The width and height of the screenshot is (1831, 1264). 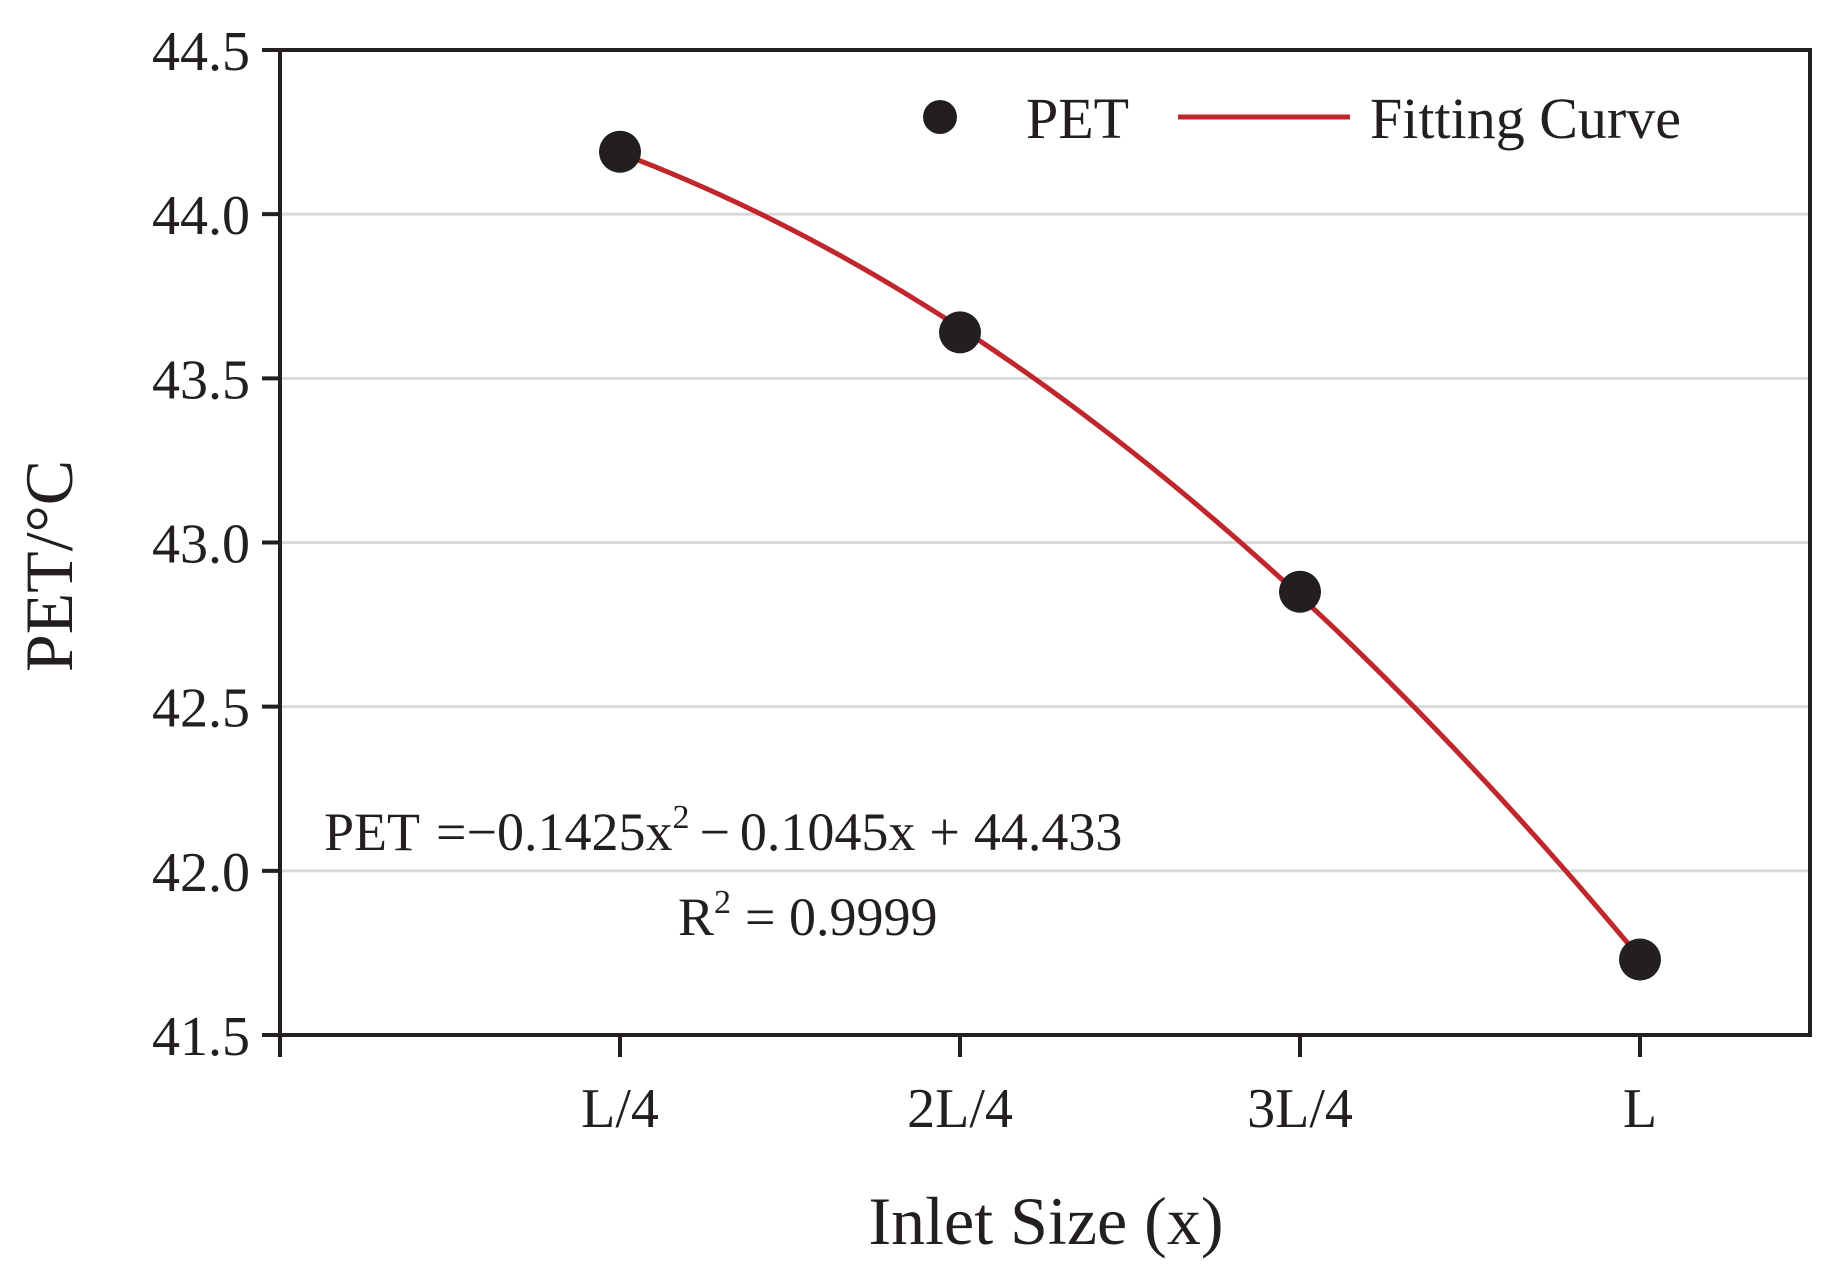 I want to click on y-tick-label-0: 41.5, so click(x=201, y=1037).